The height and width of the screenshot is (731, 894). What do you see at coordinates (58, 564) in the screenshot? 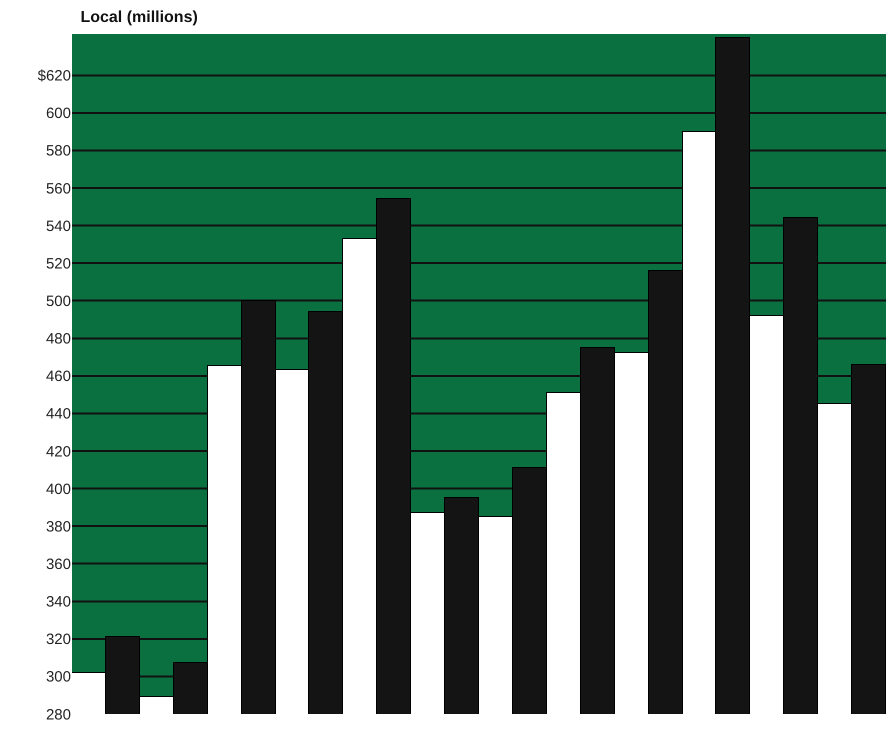
I see `y-tick-label: 360` at bounding box center [58, 564].